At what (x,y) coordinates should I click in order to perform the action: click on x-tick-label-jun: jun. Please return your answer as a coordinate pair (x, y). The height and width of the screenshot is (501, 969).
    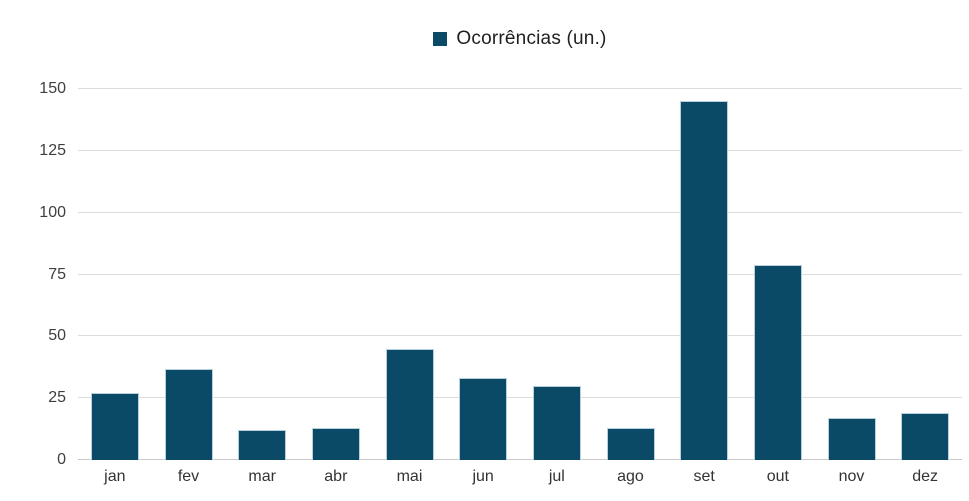
    Looking at the image, I should click on (483, 476).